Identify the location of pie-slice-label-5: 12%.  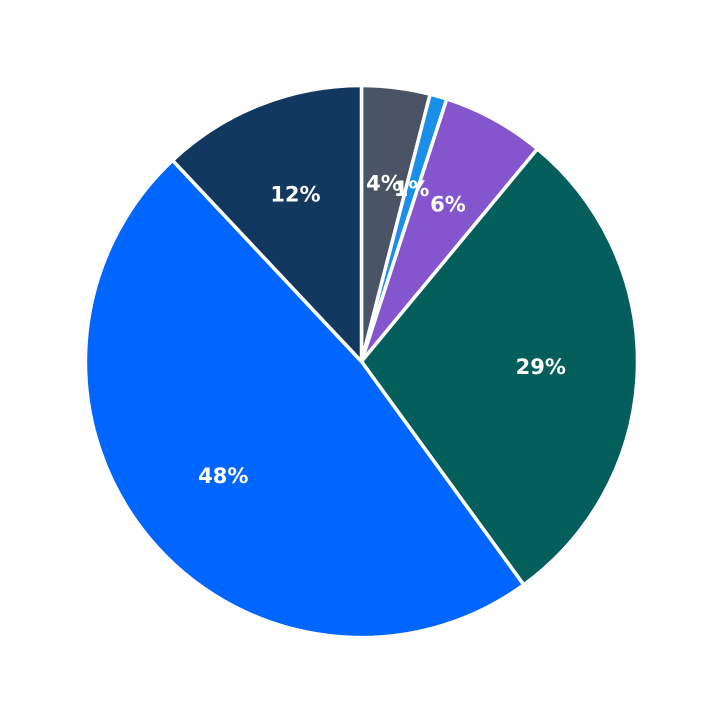
(295, 195).